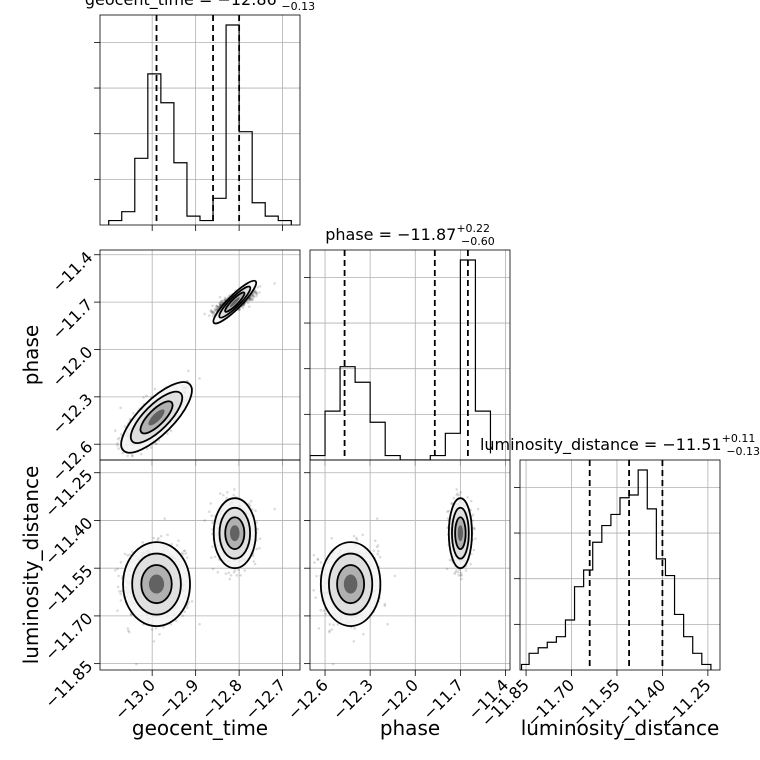  I want to click on histogram-step, so click(200, 124).